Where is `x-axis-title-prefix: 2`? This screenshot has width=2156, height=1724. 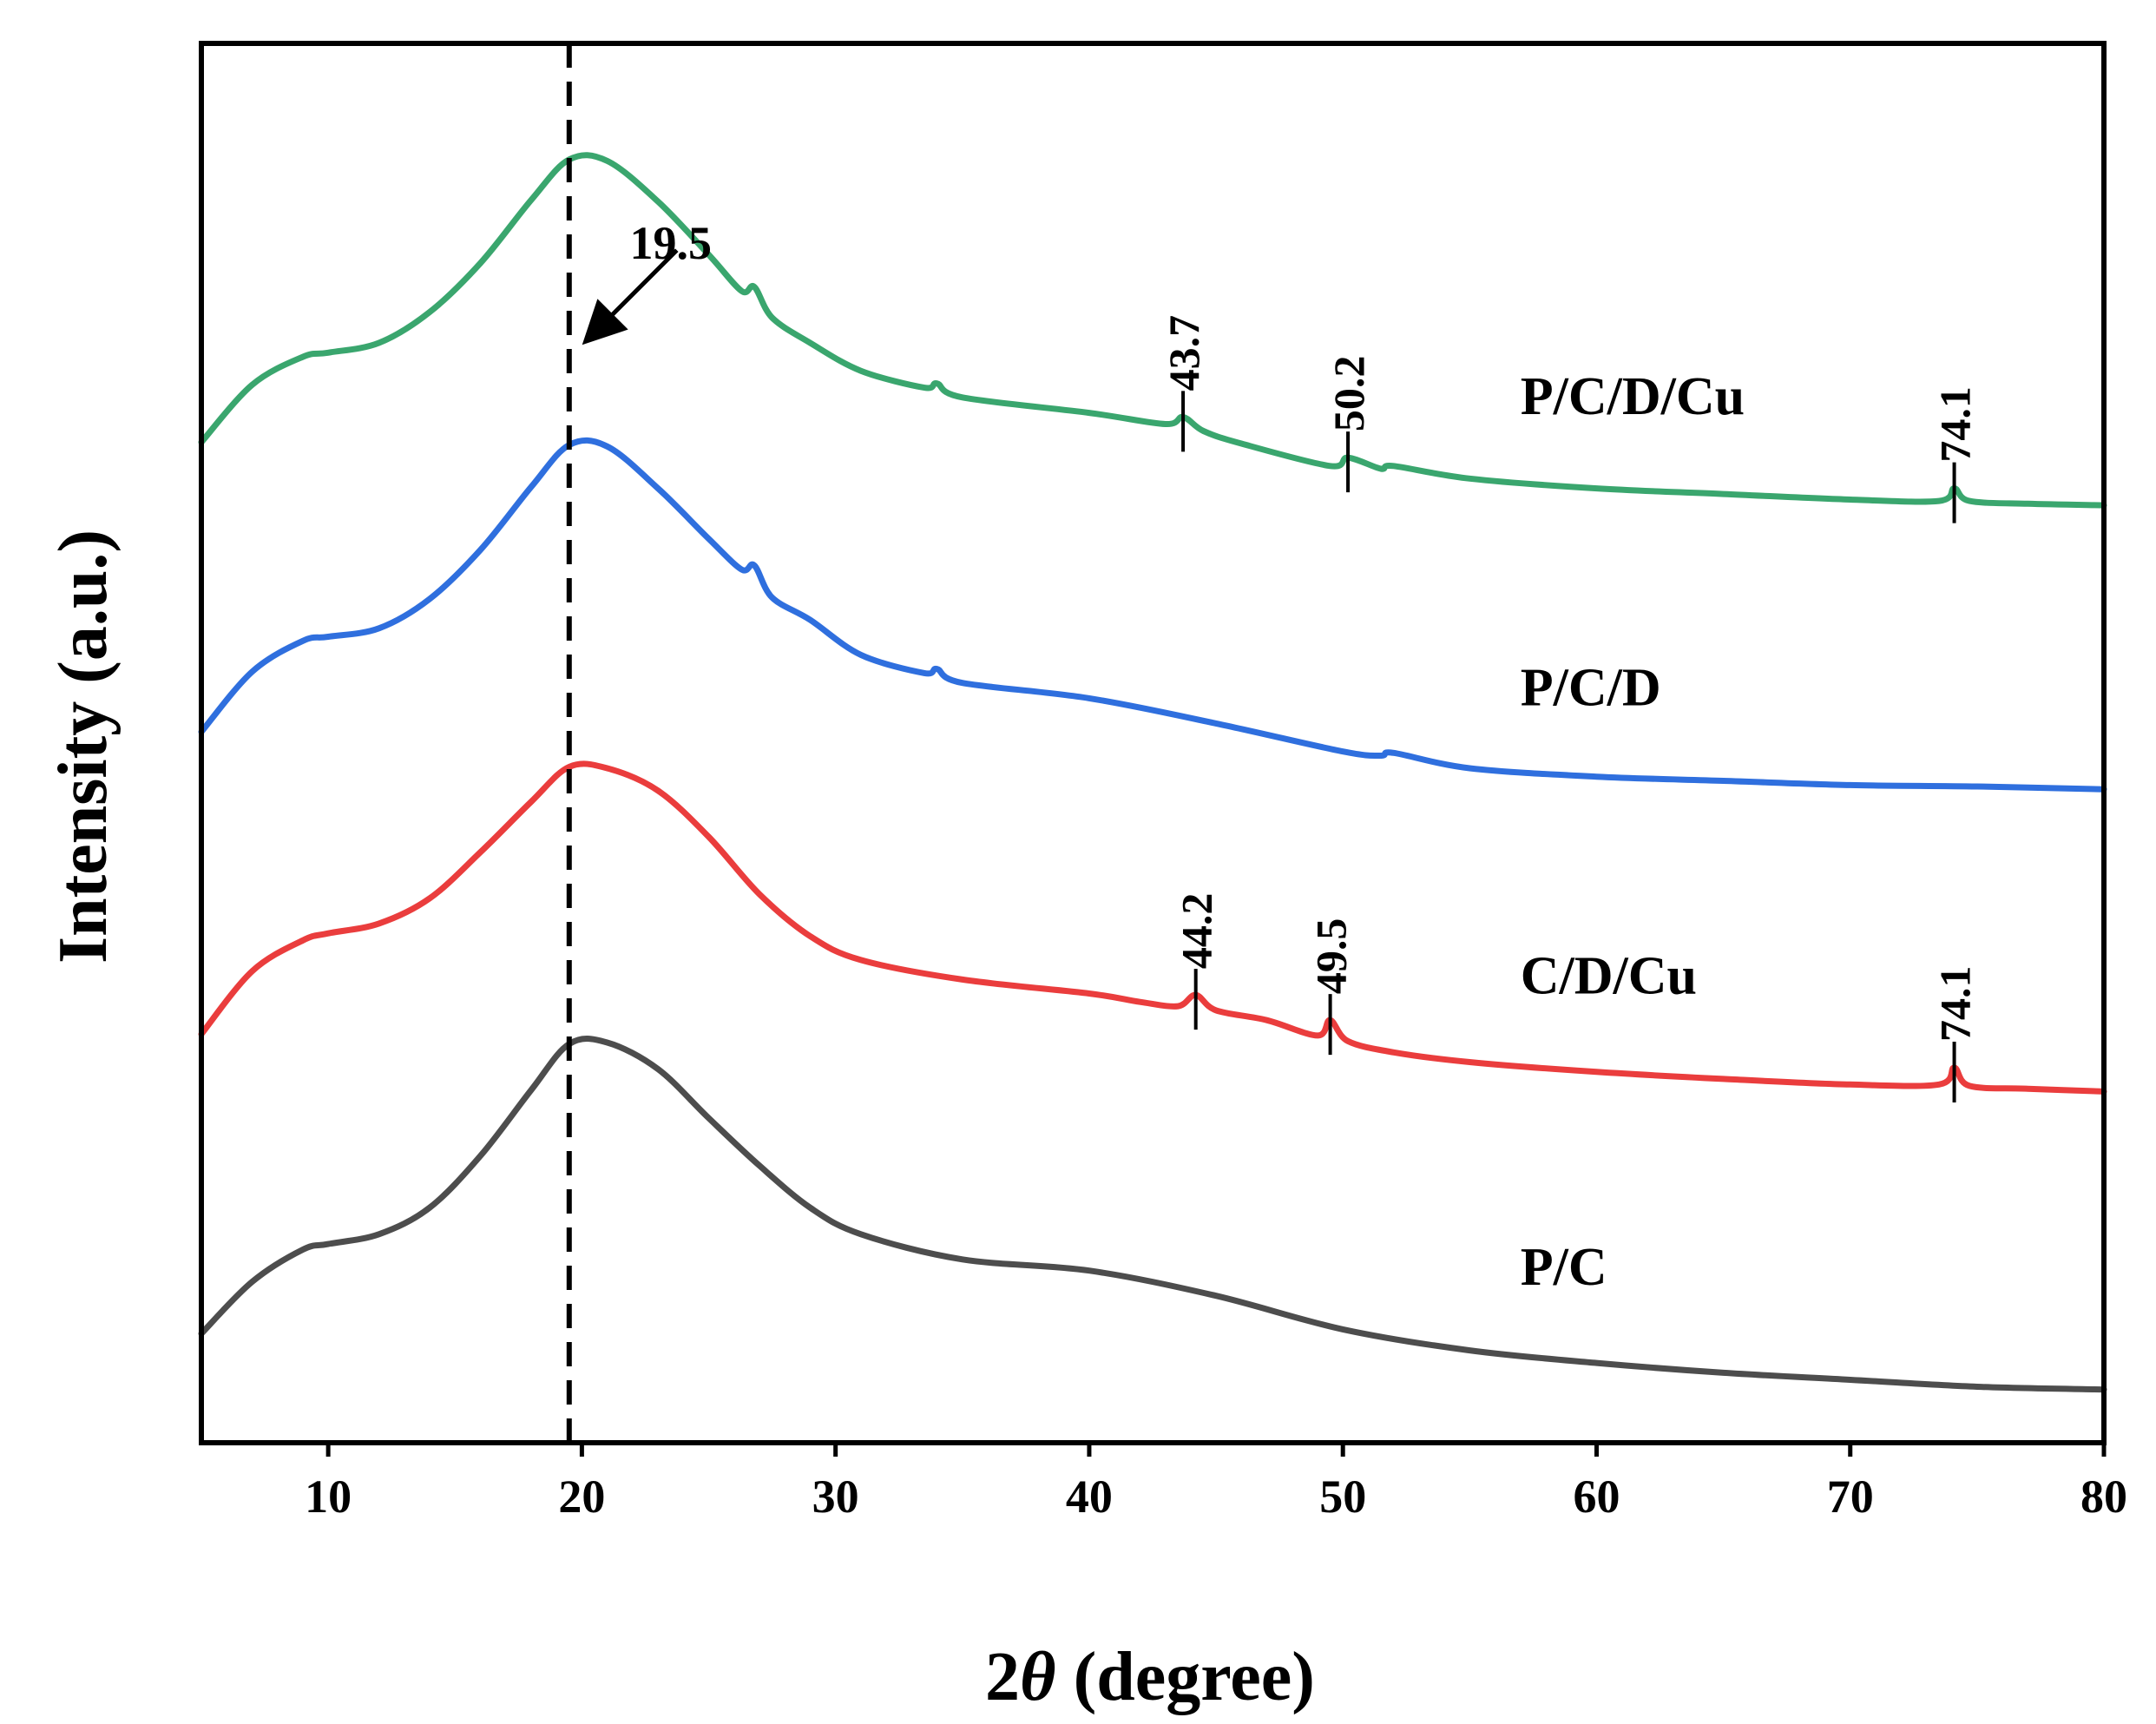 x-axis-title-prefix: 2 is located at coordinates (1002, 1677).